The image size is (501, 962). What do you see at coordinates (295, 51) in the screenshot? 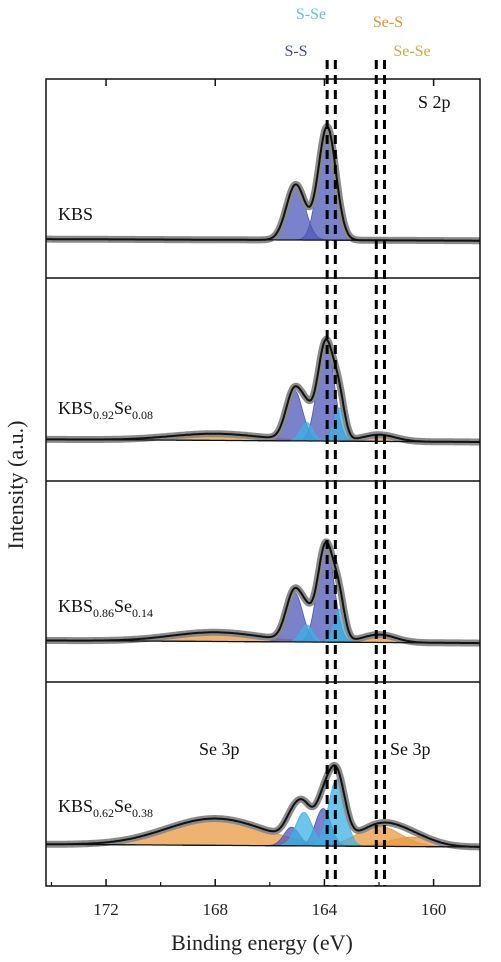
I see `label-s-s: S-S` at bounding box center [295, 51].